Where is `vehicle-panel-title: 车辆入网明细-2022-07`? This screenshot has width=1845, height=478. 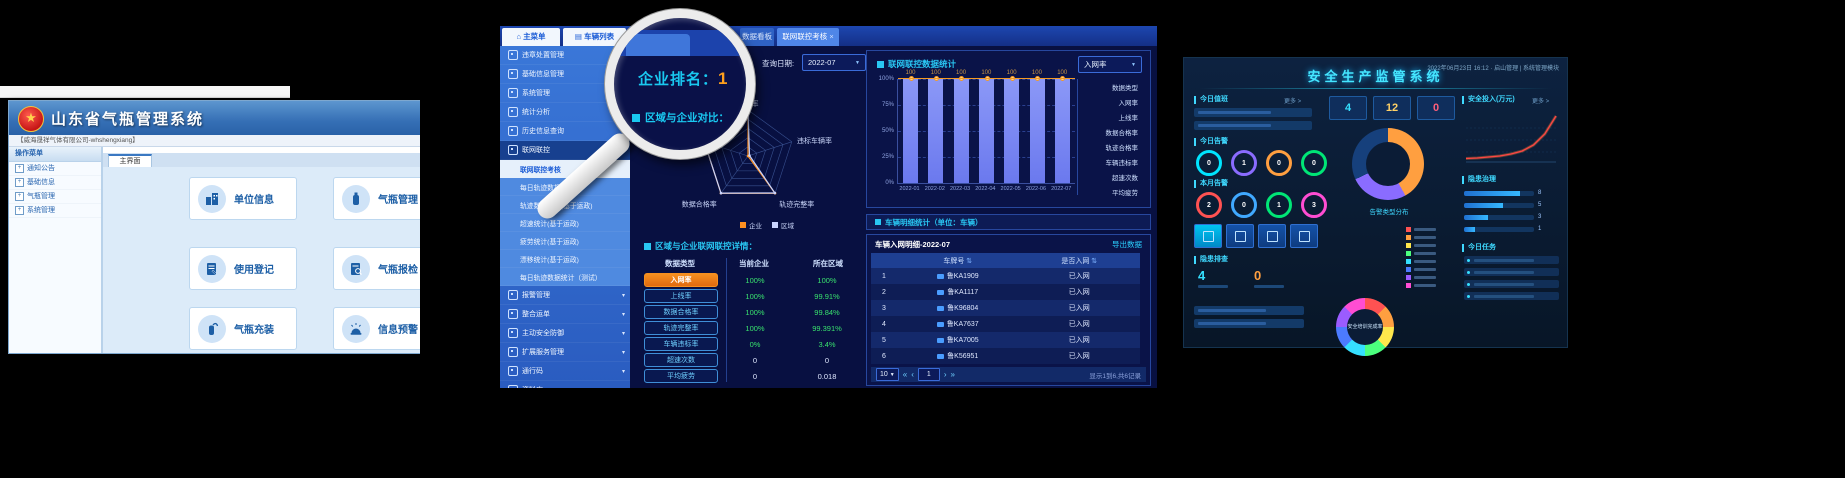
vehicle-panel-title: 车辆入网明细-2022-07 is located at coordinates (913, 244).